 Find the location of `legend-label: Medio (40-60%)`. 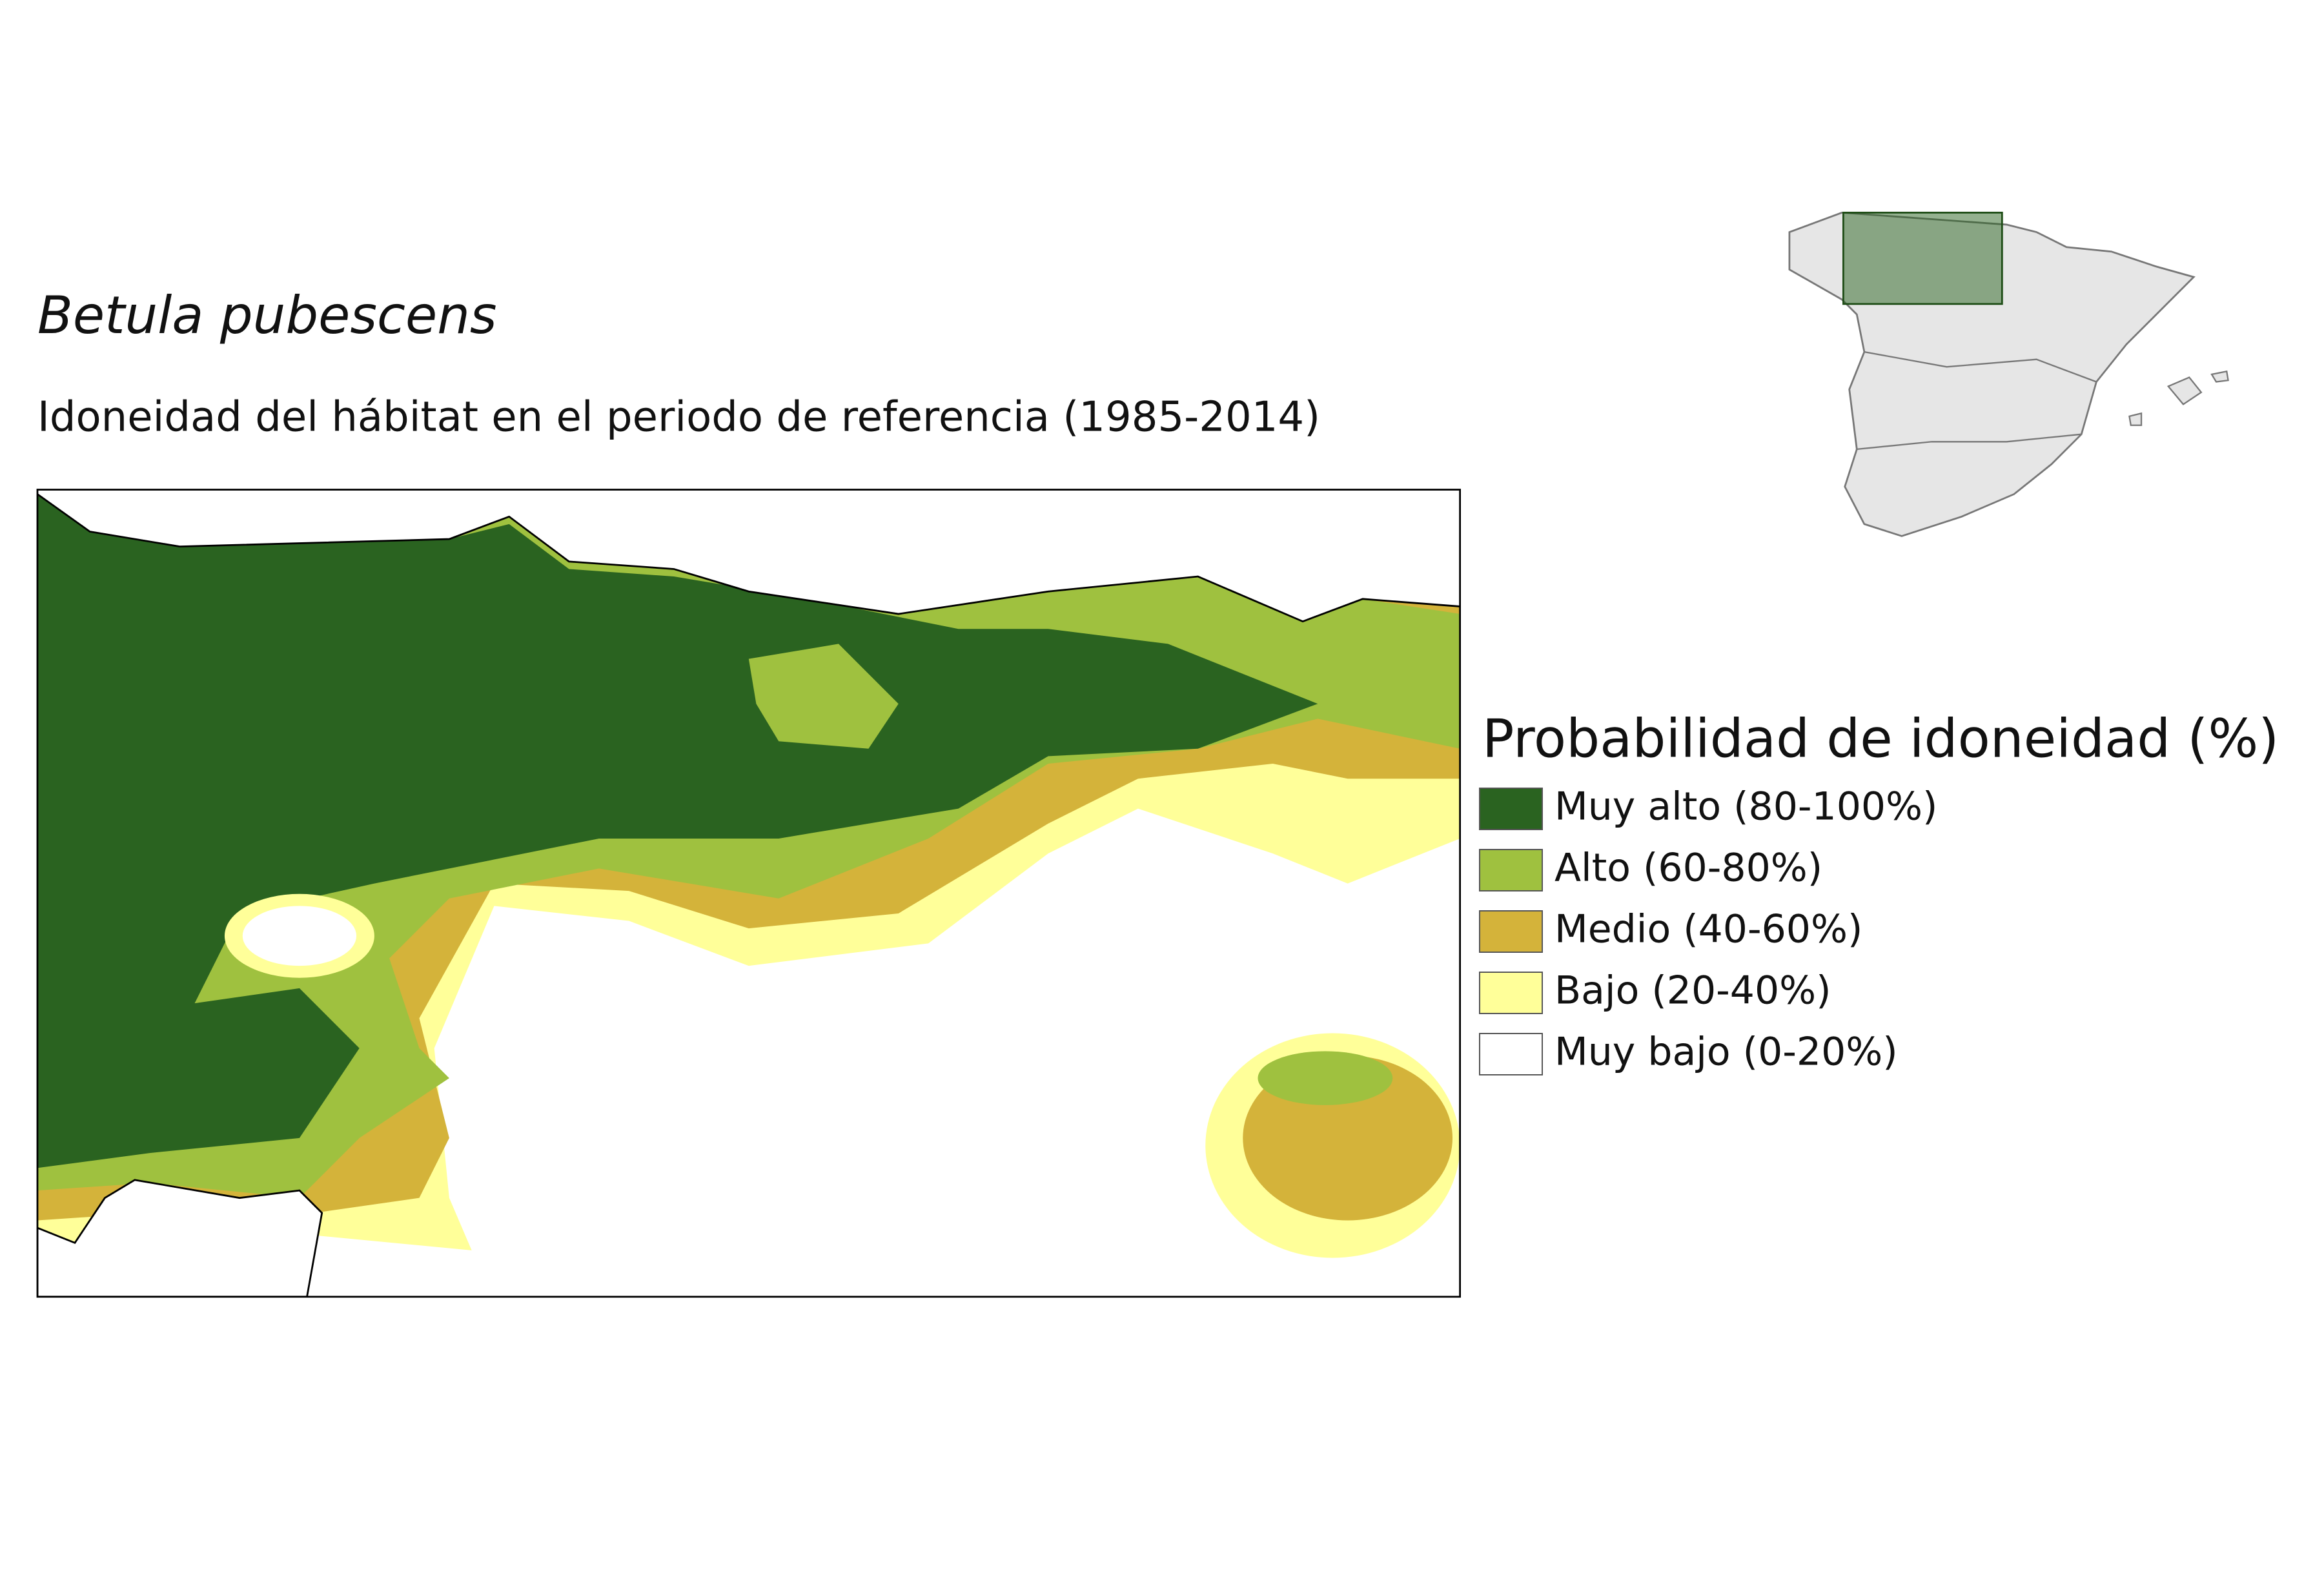

legend-label: Medio (40-60%) is located at coordinates (1708, 930).